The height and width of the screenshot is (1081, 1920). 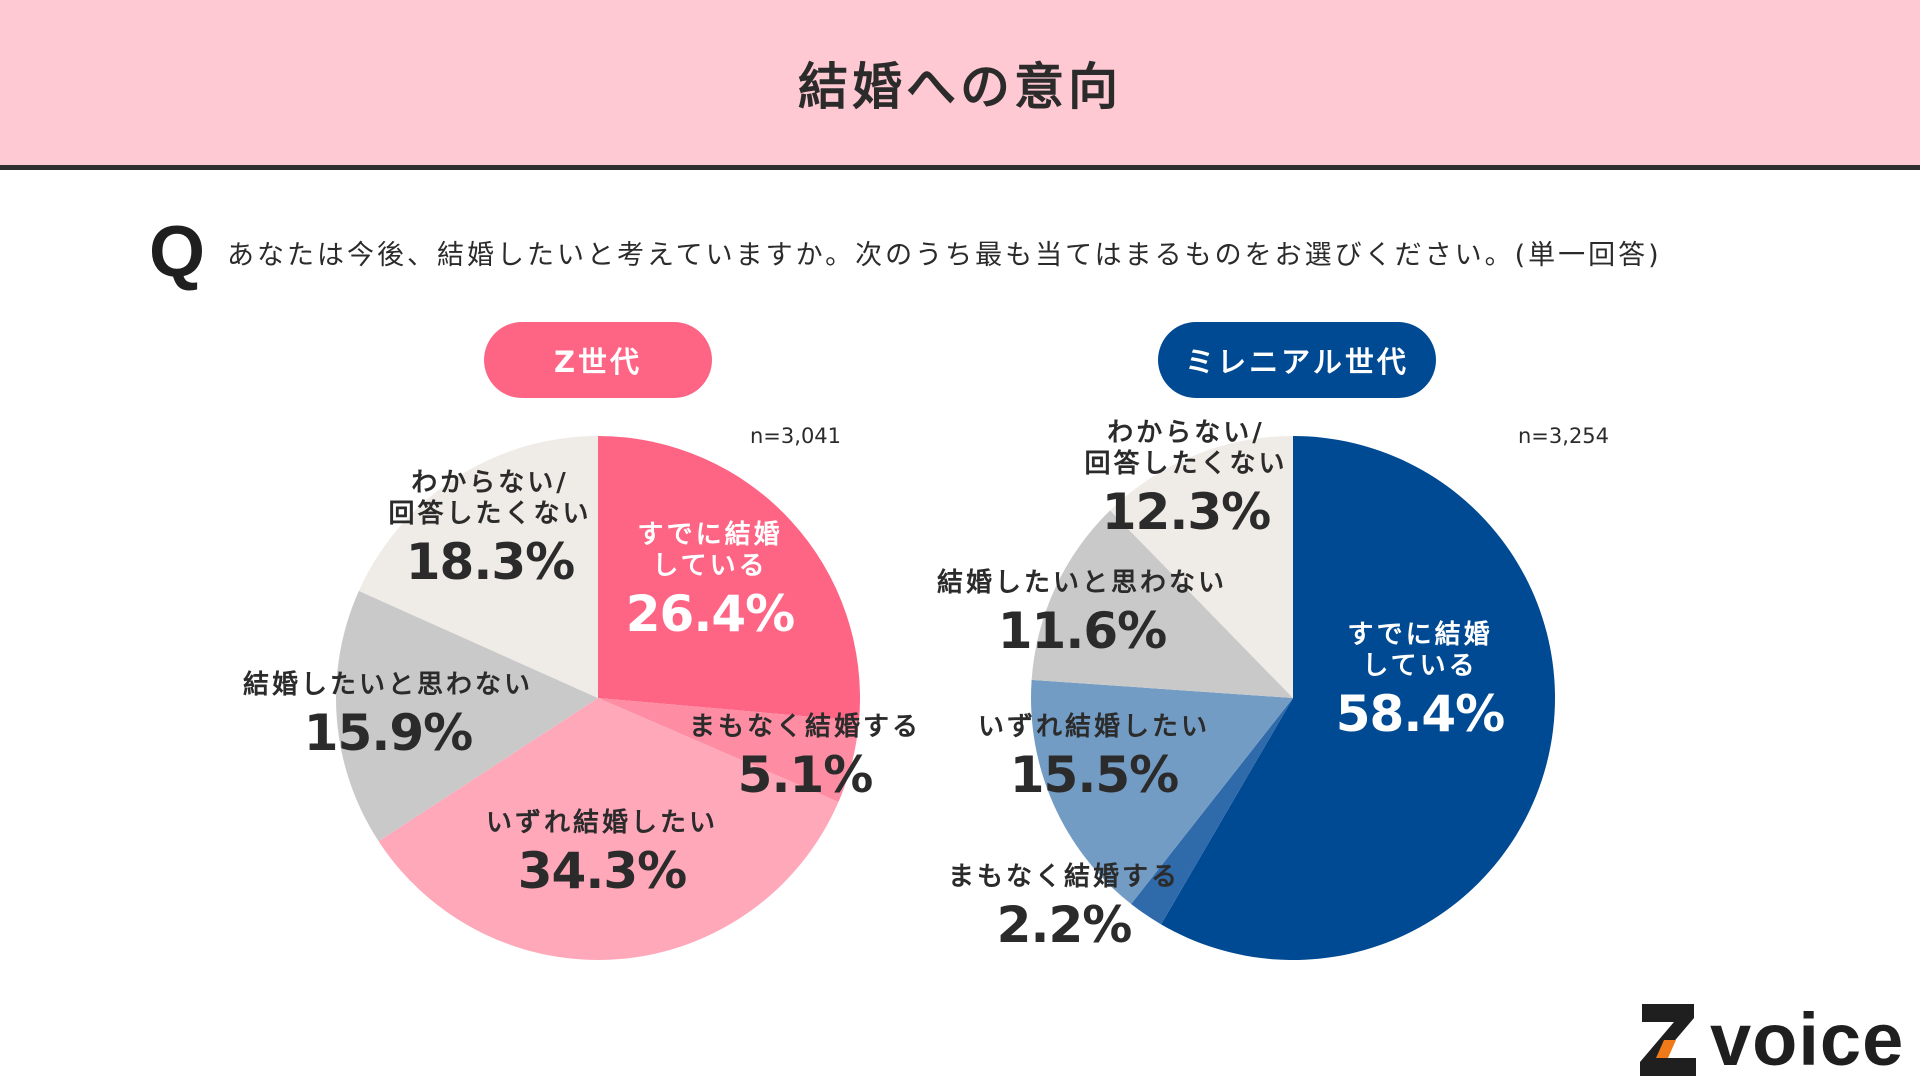 What do you see at coordinates (805, 775) in the screenshot?
I see `slice-percent-text: 5.1%` at bounding box center [805, 775].